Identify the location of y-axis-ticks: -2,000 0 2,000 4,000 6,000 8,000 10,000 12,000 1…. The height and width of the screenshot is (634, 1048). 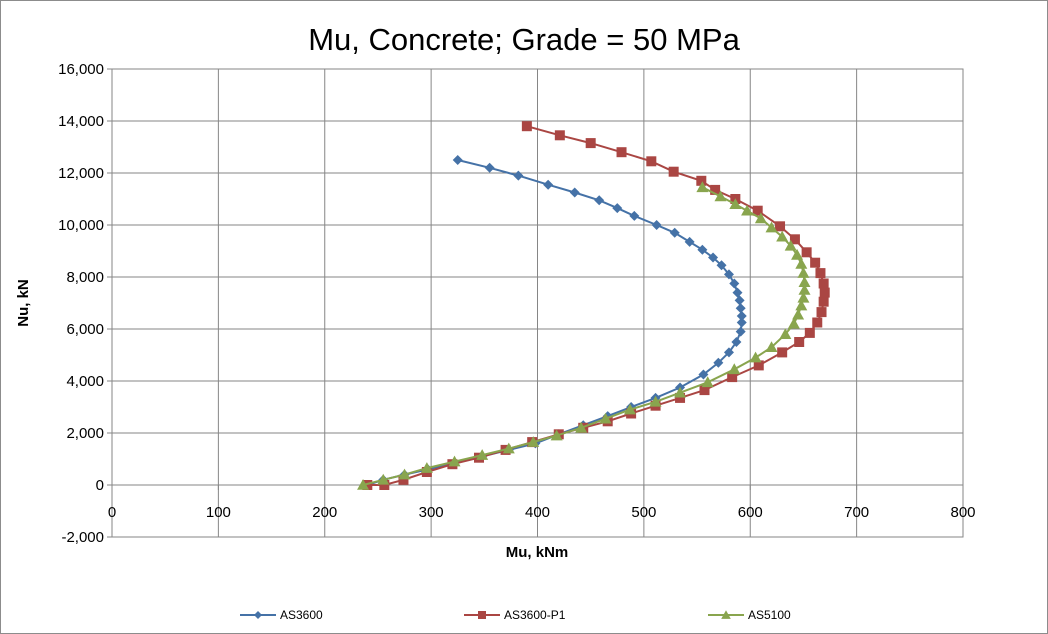
(85, 303).